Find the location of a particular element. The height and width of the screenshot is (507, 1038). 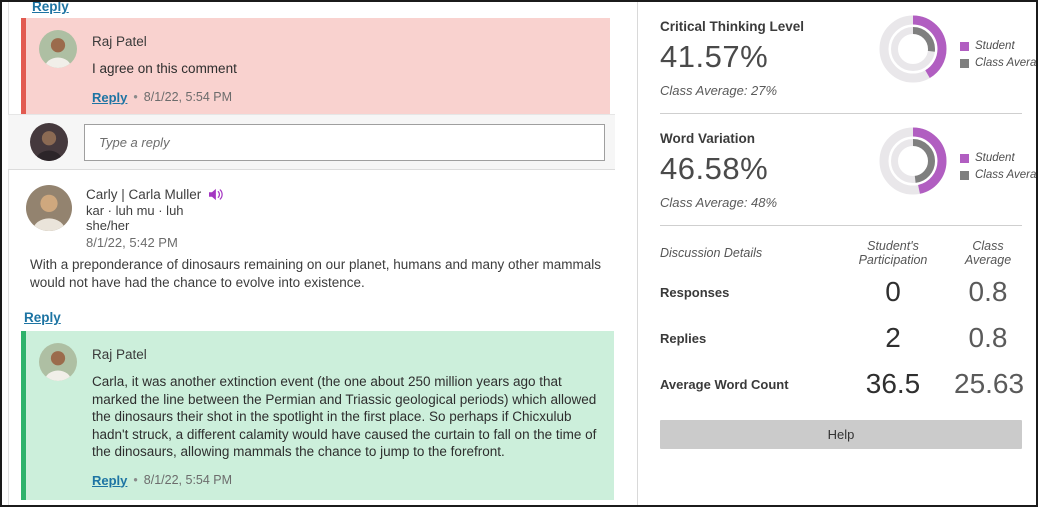

help-button: Help is located at coordinates (841, 434).